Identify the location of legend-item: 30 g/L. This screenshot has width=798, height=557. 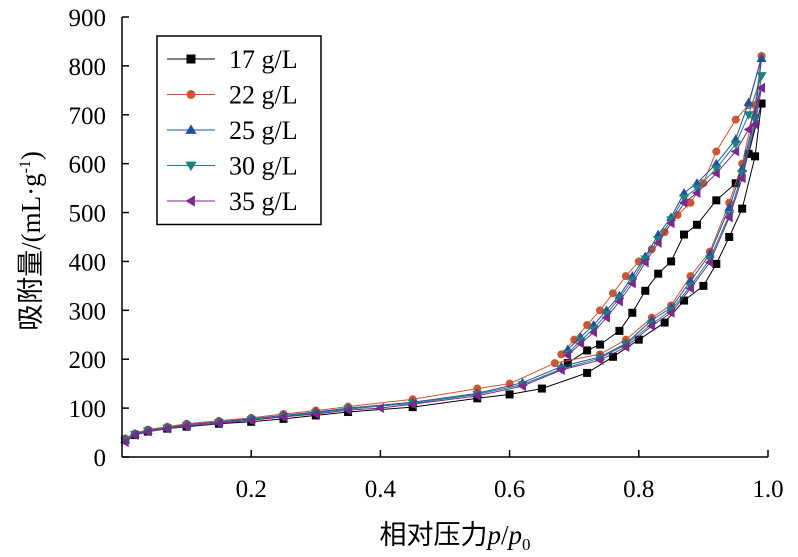
(232, 166).